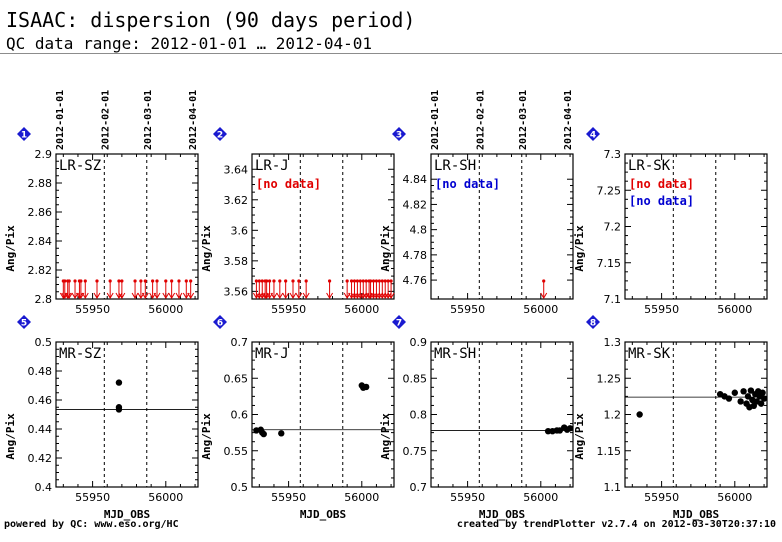  What do you see at coordinates (236, 451) in the screenshot?
I see `y-tick-label: 0.55` at bounding box center [236, 451].